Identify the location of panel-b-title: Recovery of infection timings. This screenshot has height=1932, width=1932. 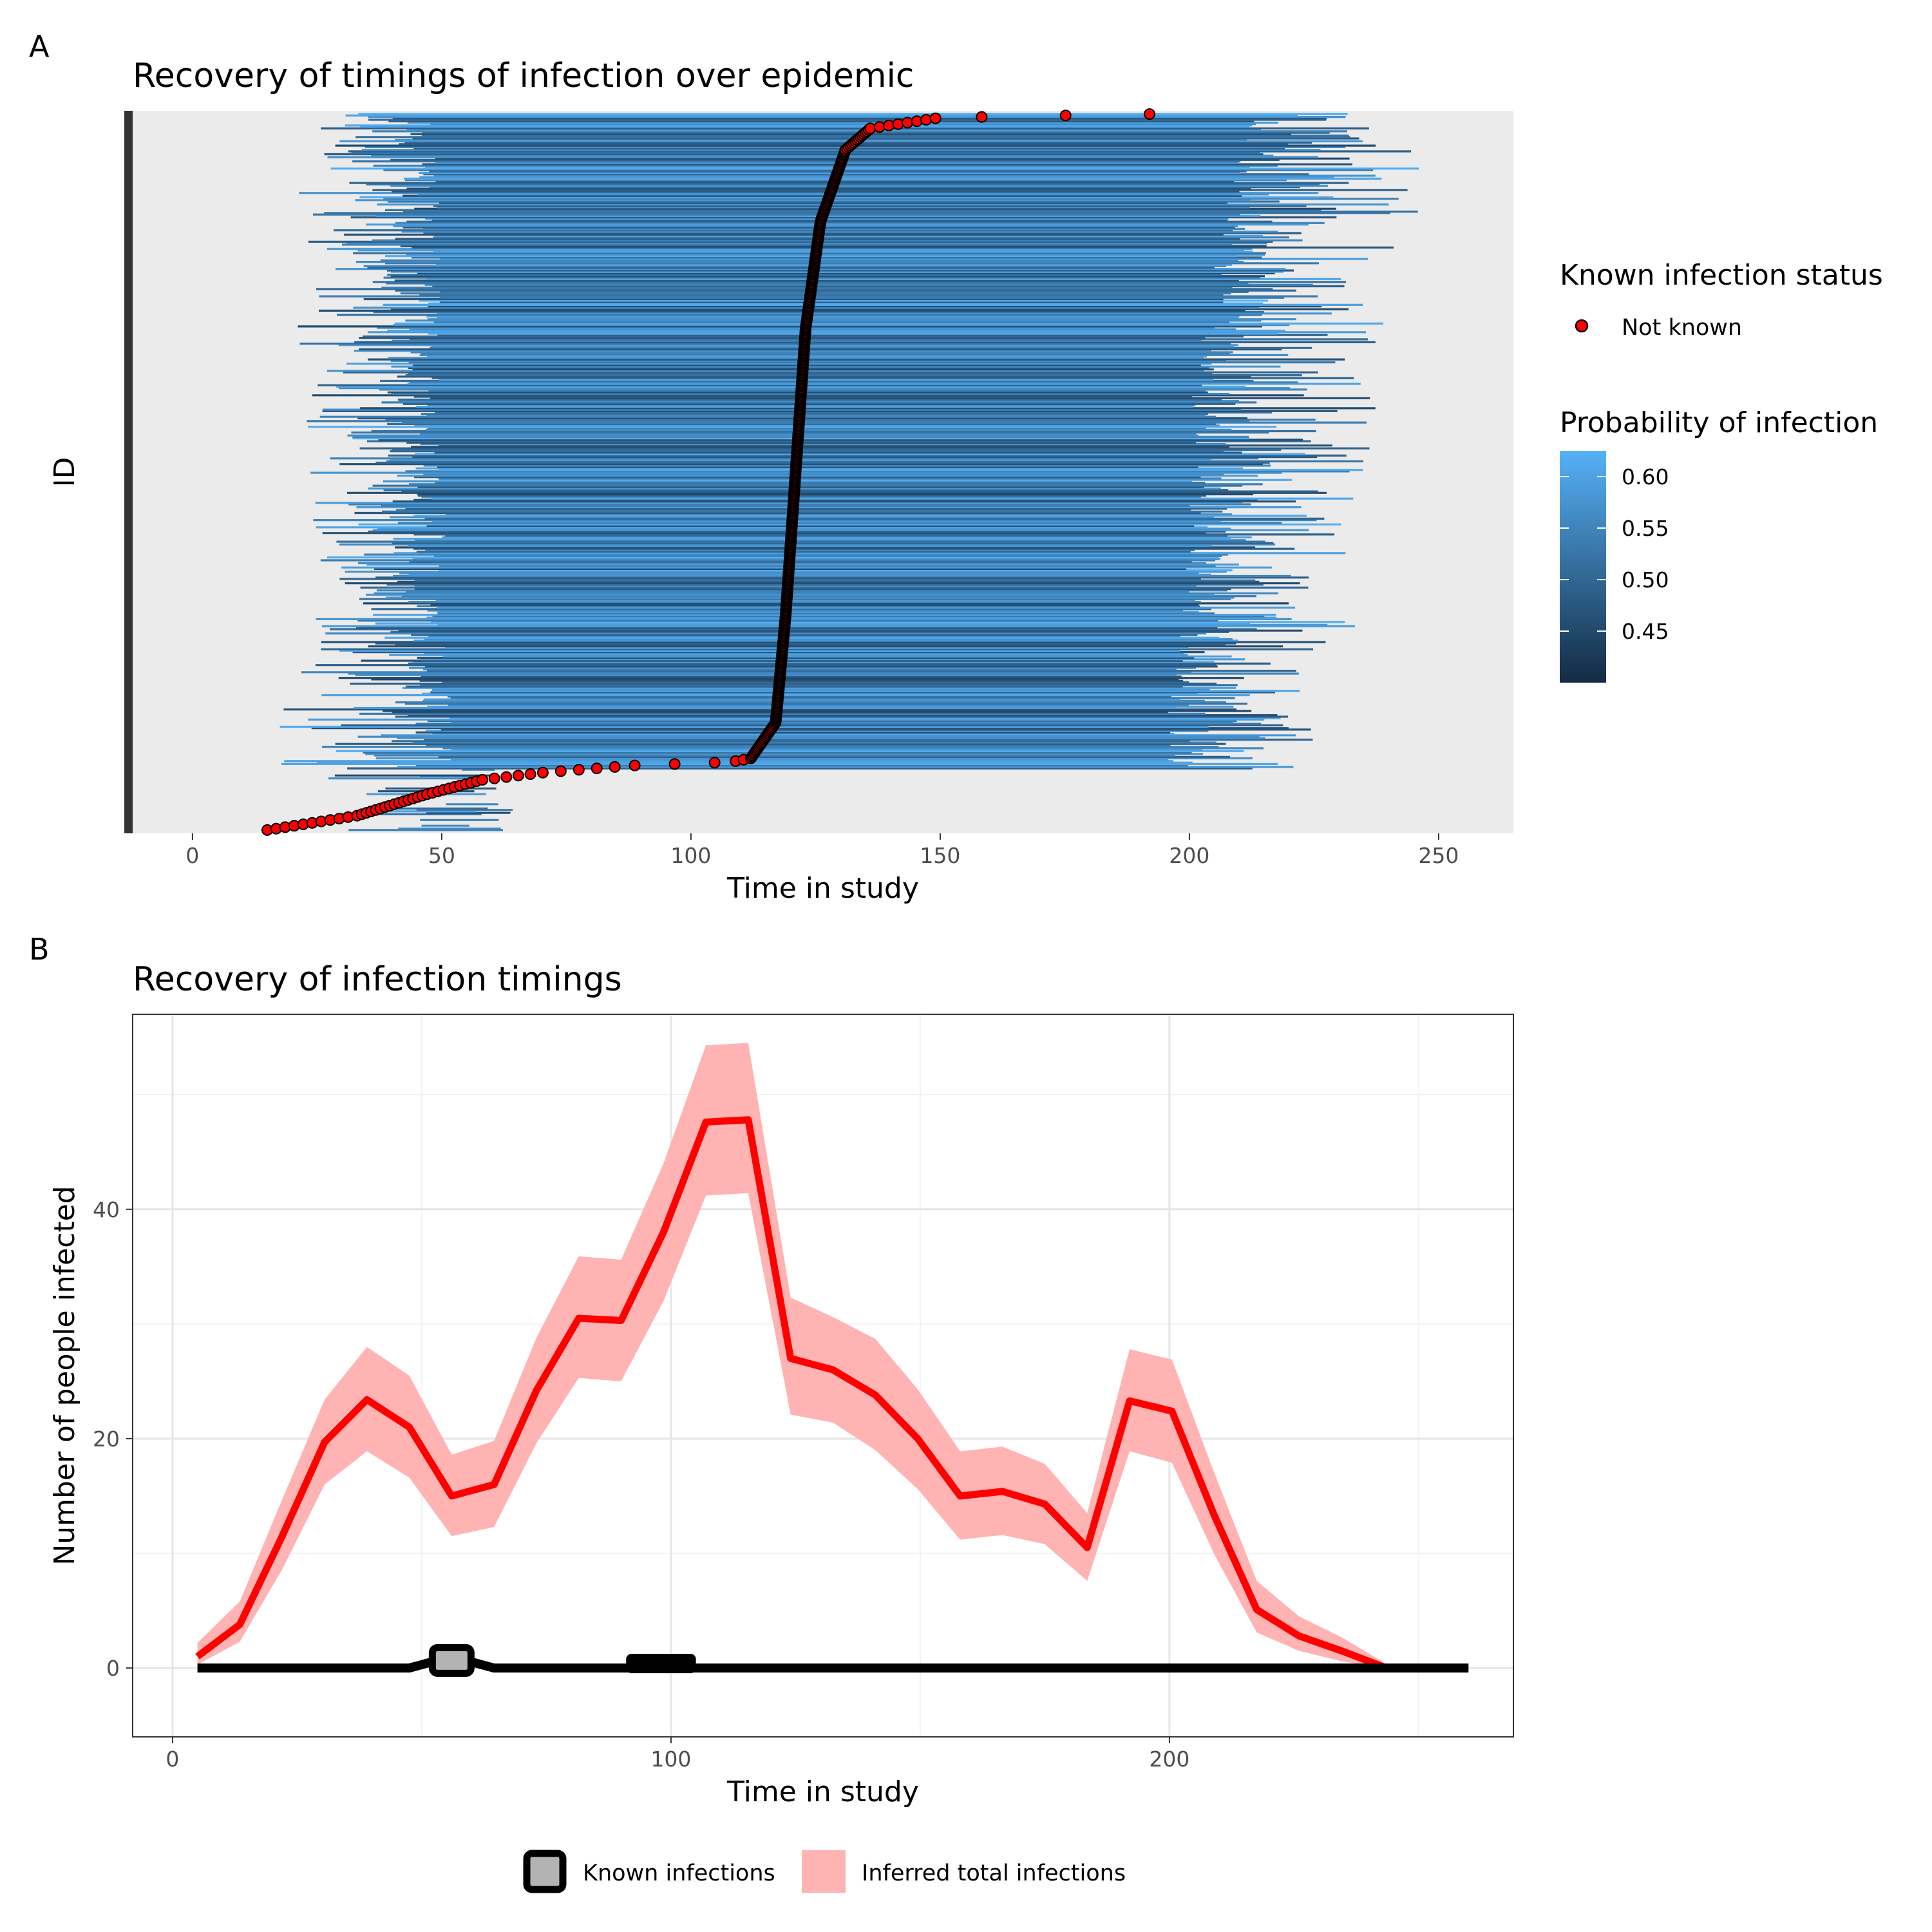
(378, 979).